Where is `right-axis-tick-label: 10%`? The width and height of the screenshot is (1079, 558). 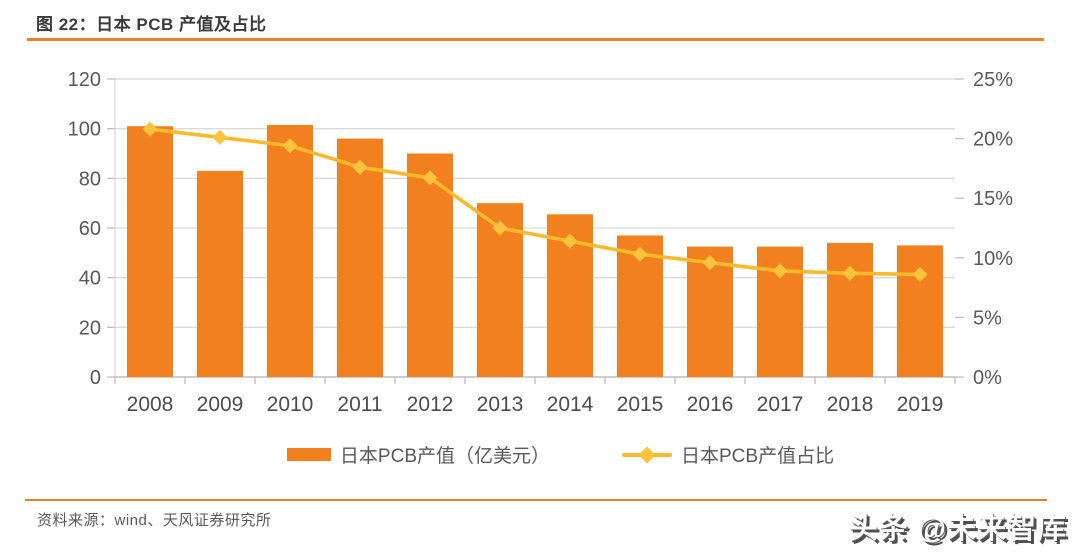 right-axis-tick-label: 10% is located at coordinates (993, 259).